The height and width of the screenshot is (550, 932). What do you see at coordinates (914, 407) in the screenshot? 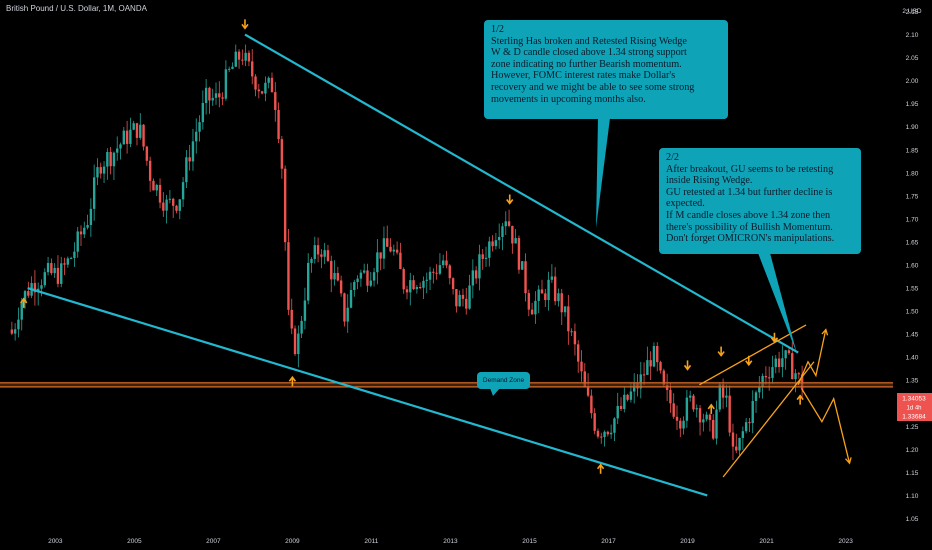
I see `price-badges: 1.34053 1d 4h 1.33684` at bounding box center [914, 407].